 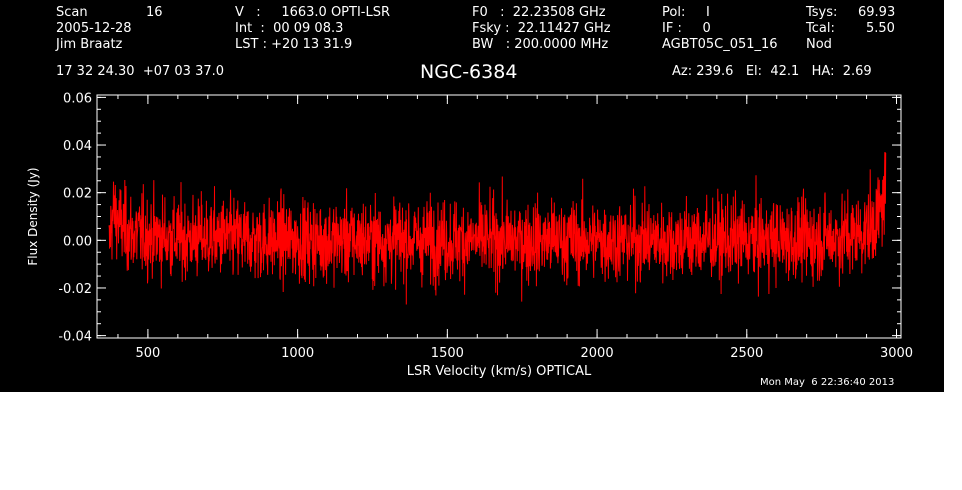 I want to click on y-tick-label: -0.02, so click(x=75, y=289).